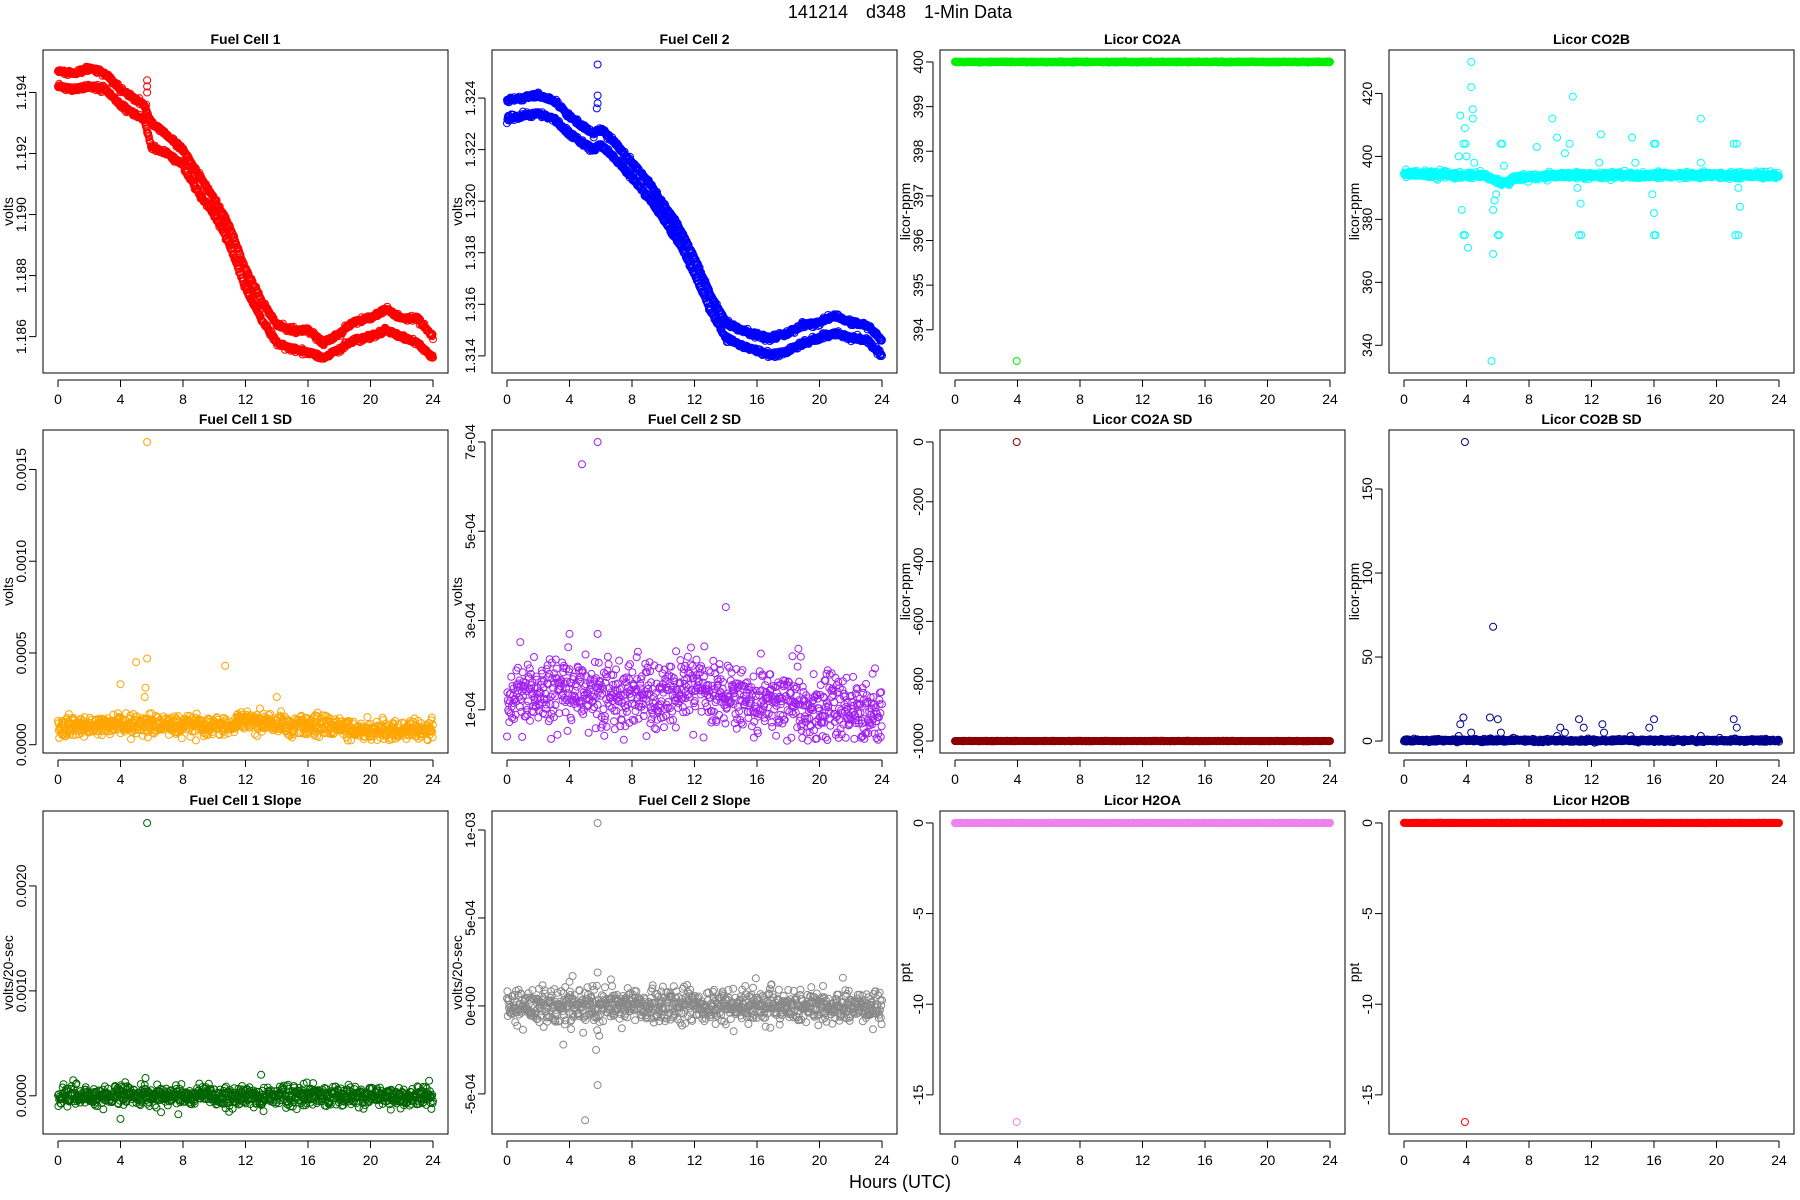  I want to click on y-tick-label: 398, so click(918, 151).